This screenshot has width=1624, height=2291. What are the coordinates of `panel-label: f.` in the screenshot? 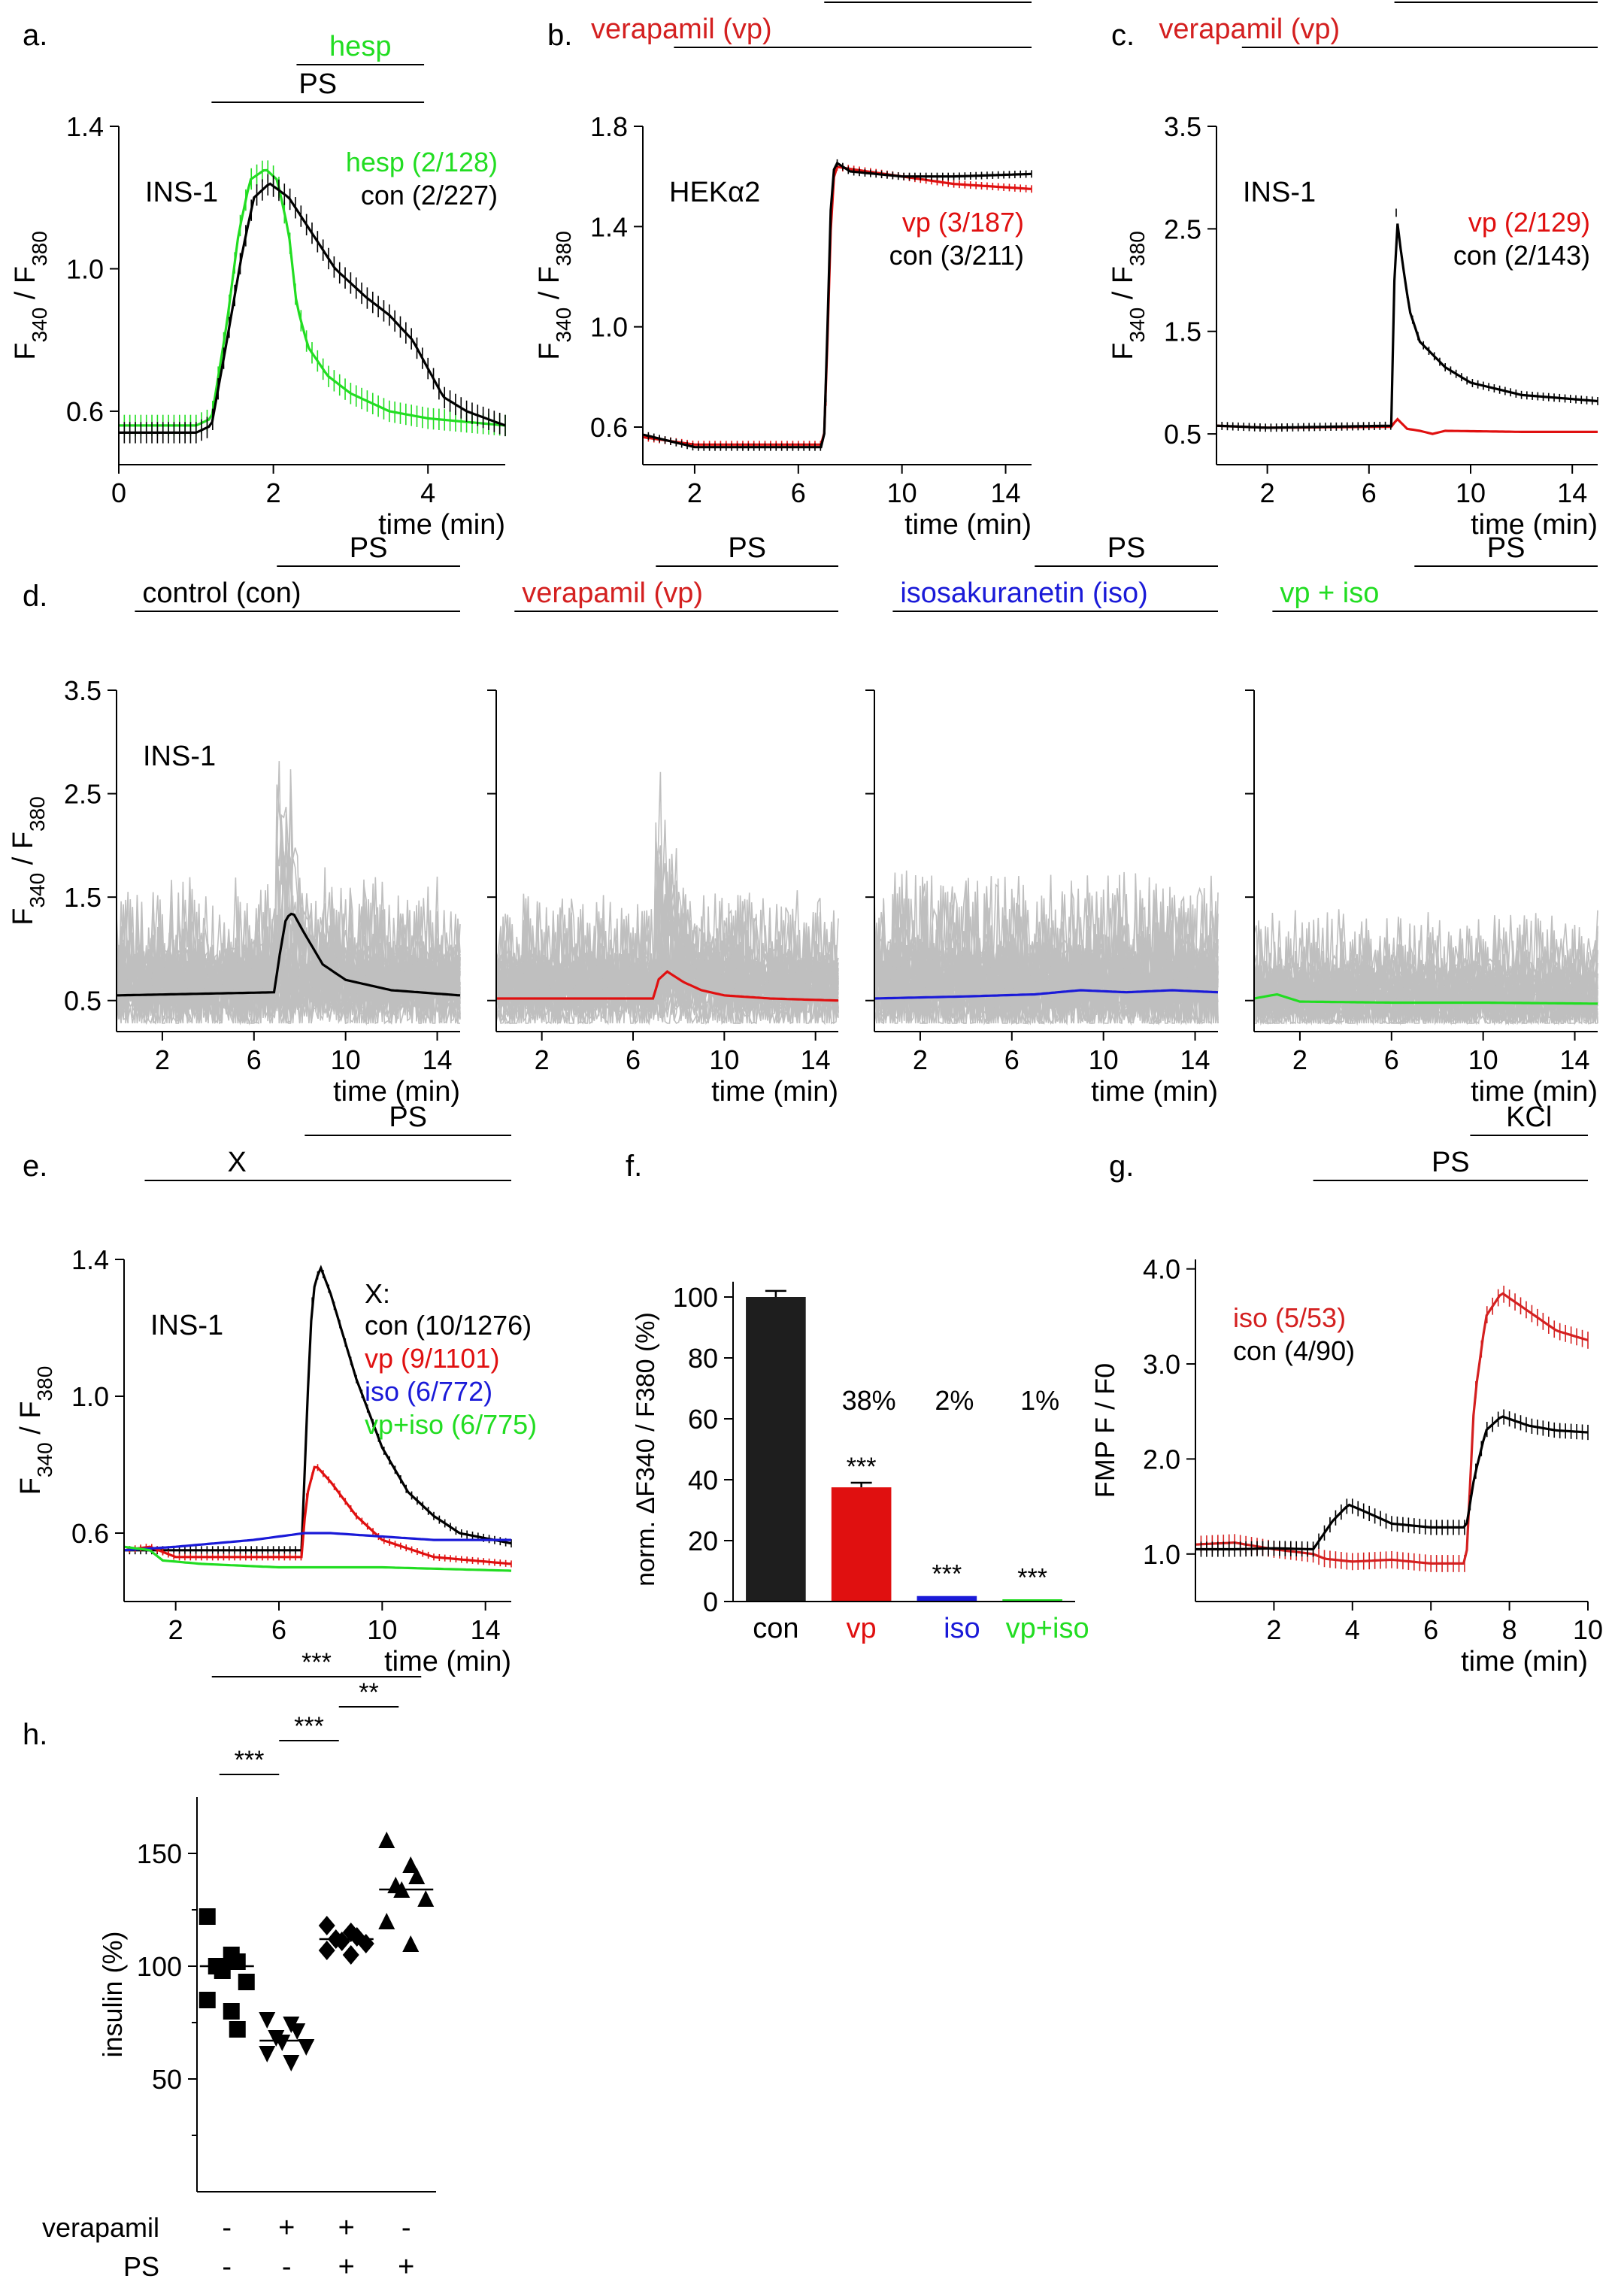 It's located at (634, 1166).